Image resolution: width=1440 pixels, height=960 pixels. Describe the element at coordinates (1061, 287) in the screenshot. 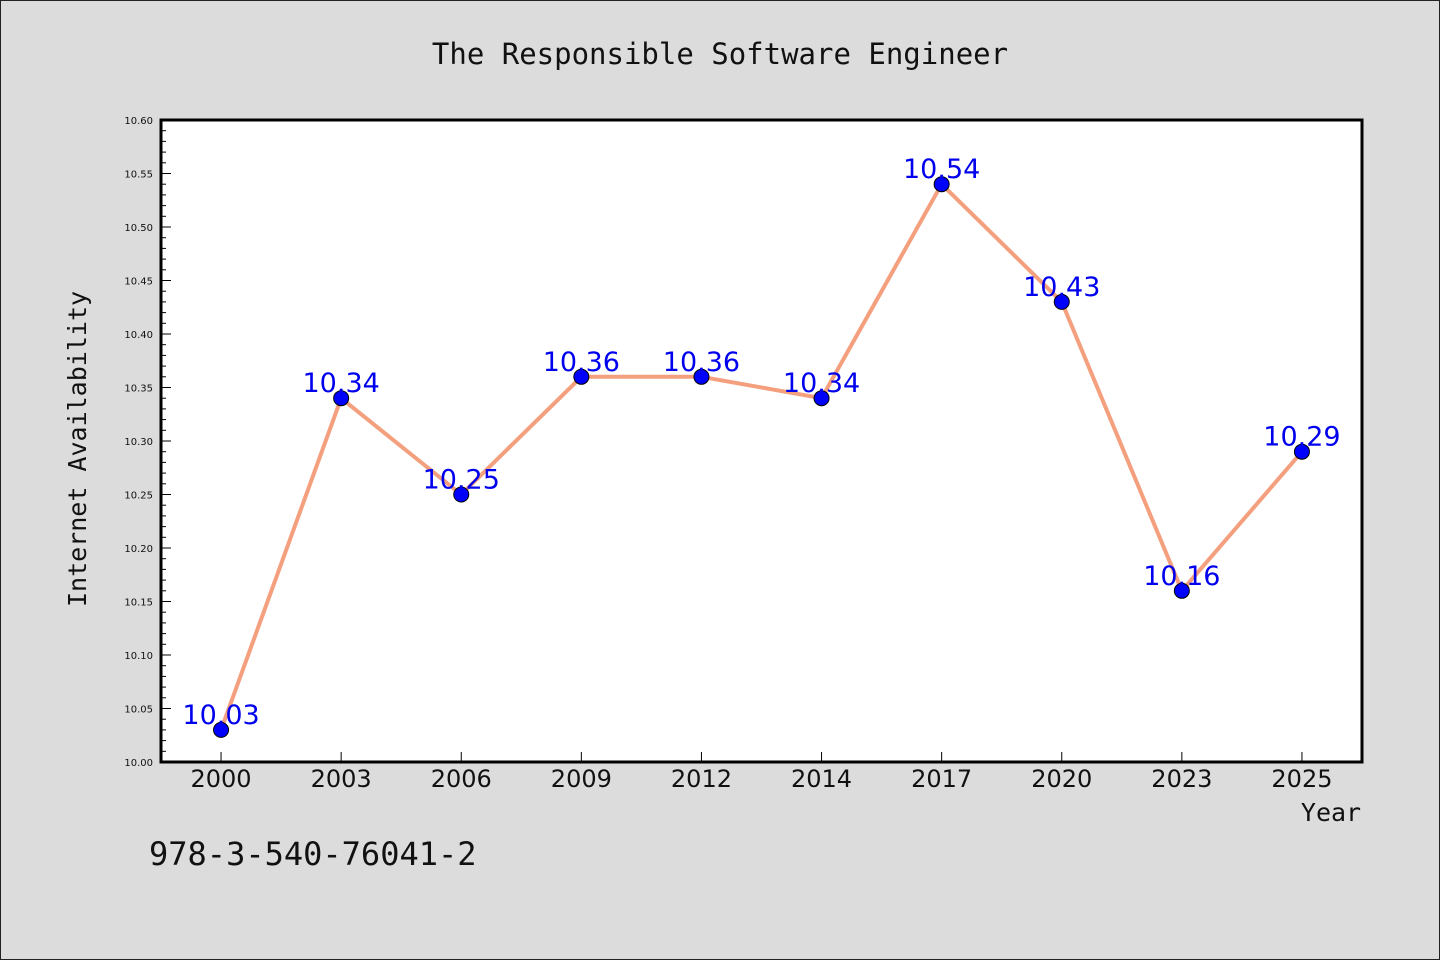

I see `data-label: 10.43` at that location.